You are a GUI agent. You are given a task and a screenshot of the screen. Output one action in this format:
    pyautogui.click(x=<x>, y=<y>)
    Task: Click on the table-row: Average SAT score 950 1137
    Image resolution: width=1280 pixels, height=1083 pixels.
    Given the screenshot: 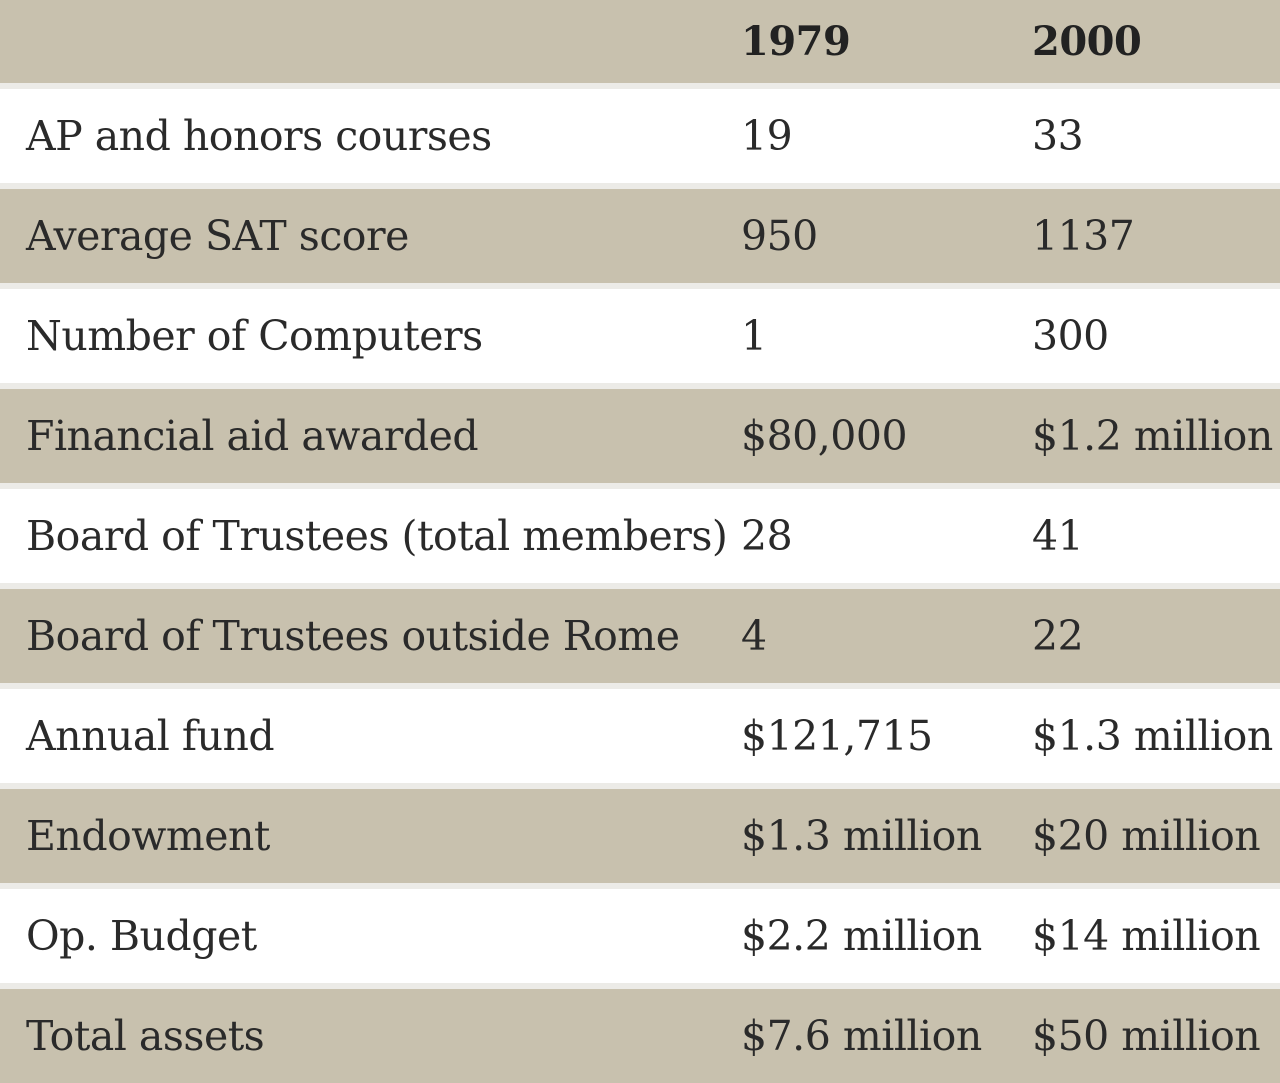 What is the action you would take?
    pyautogui.click(x=640, y=236)
    